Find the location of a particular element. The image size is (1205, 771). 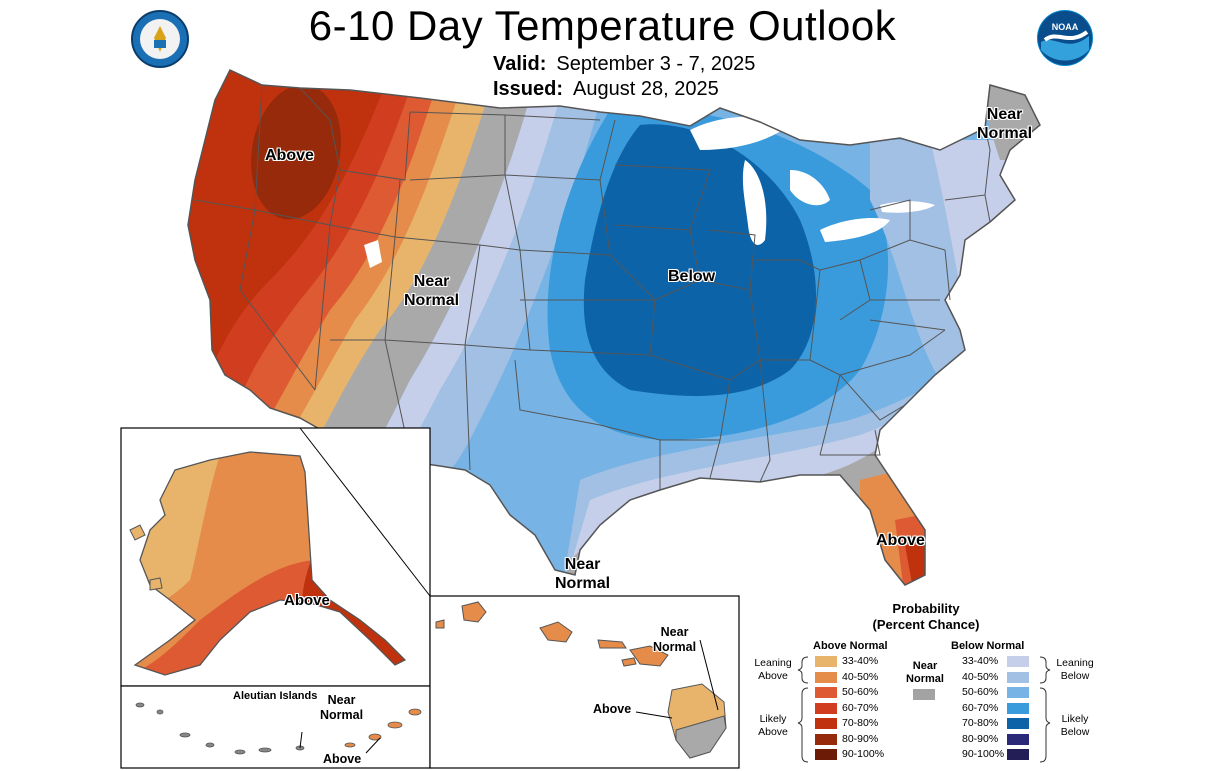

legend-above-label-4: 60-70% is located at coordinates (860, 707).